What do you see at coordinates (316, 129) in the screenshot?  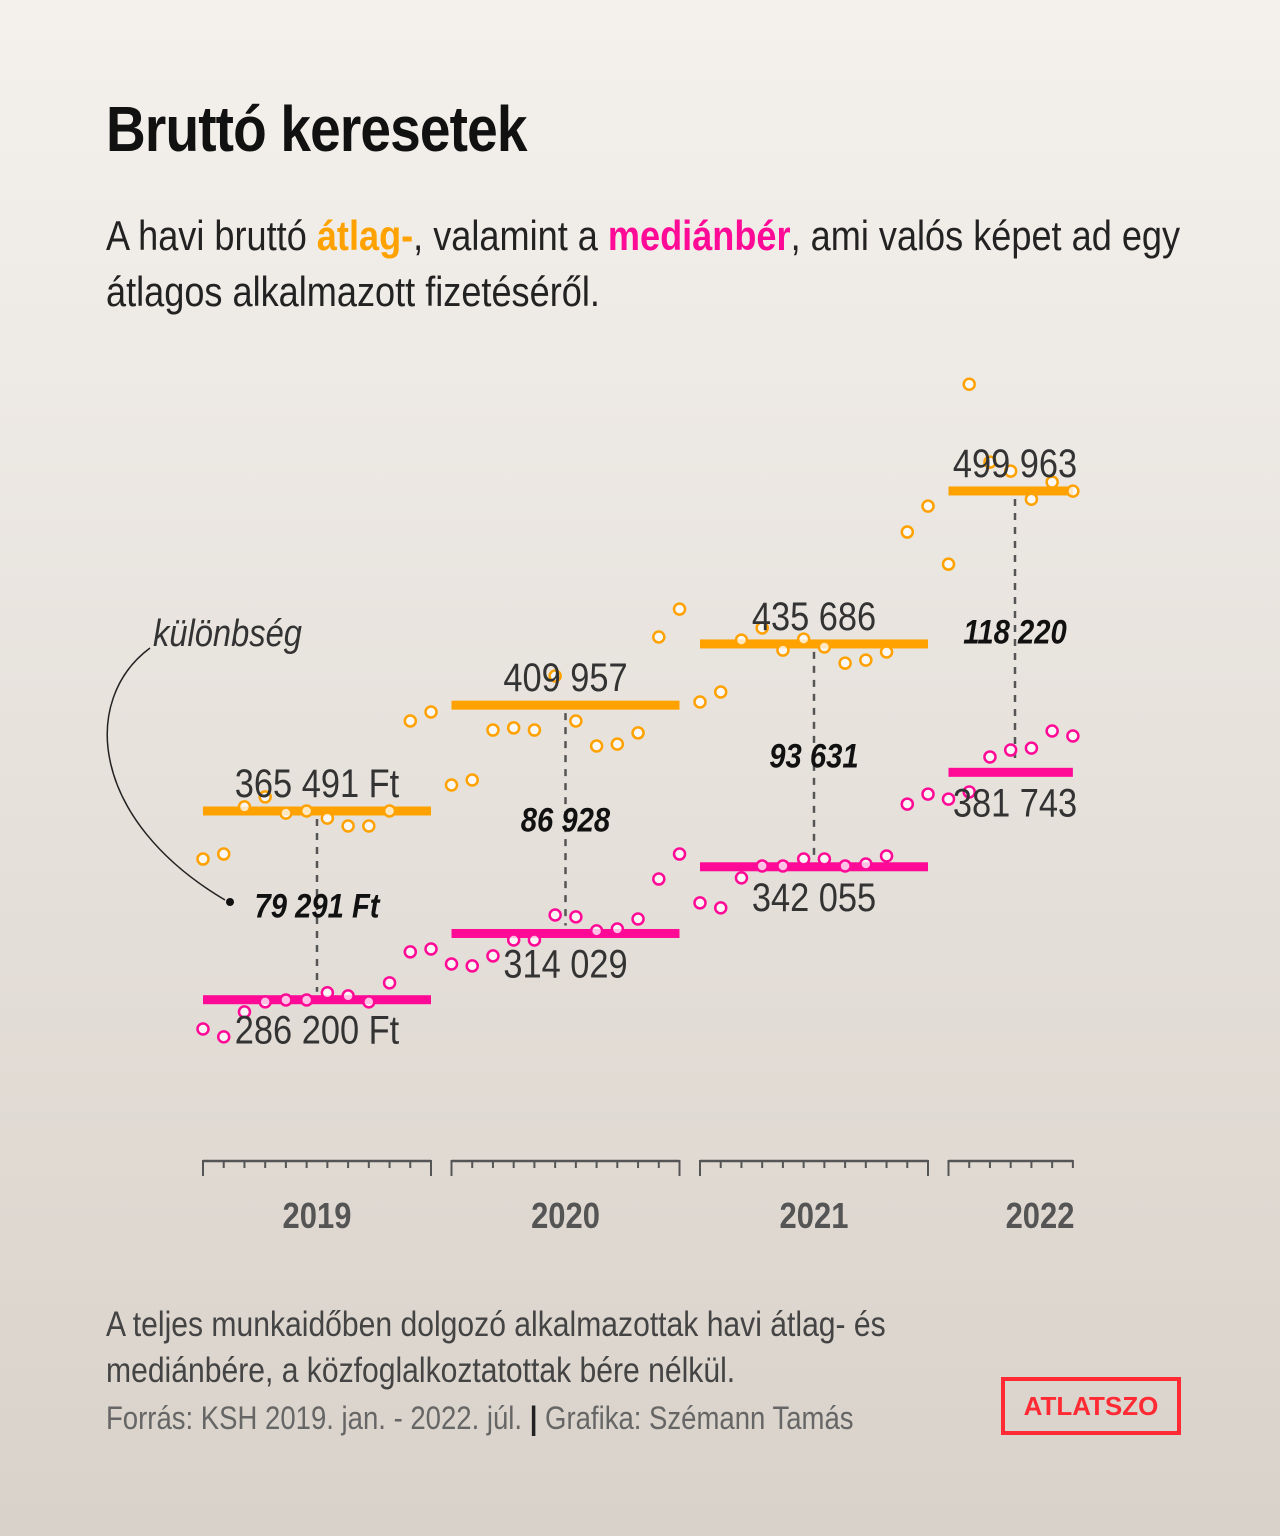 I see `chart-title: Bruttó keresetek` at bounding box center [316, 129].